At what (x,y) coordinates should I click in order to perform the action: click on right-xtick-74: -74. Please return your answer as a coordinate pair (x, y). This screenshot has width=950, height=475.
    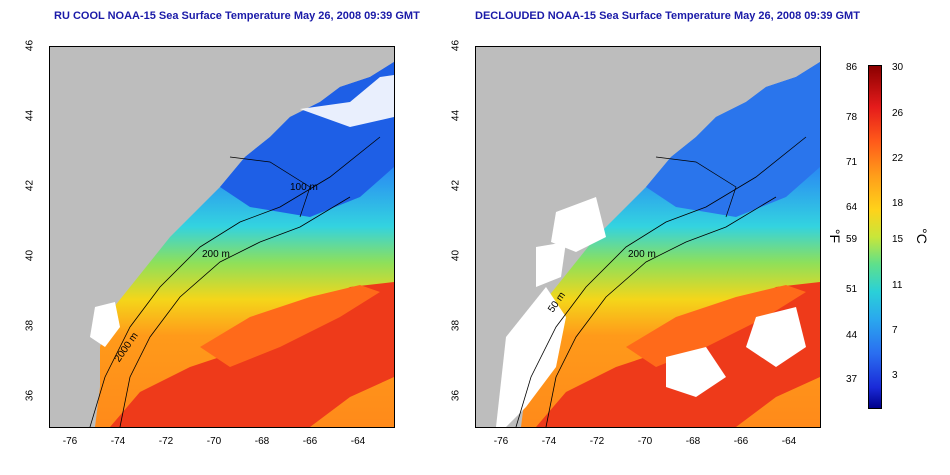
    Looking at the image, I should click on (549, 441).